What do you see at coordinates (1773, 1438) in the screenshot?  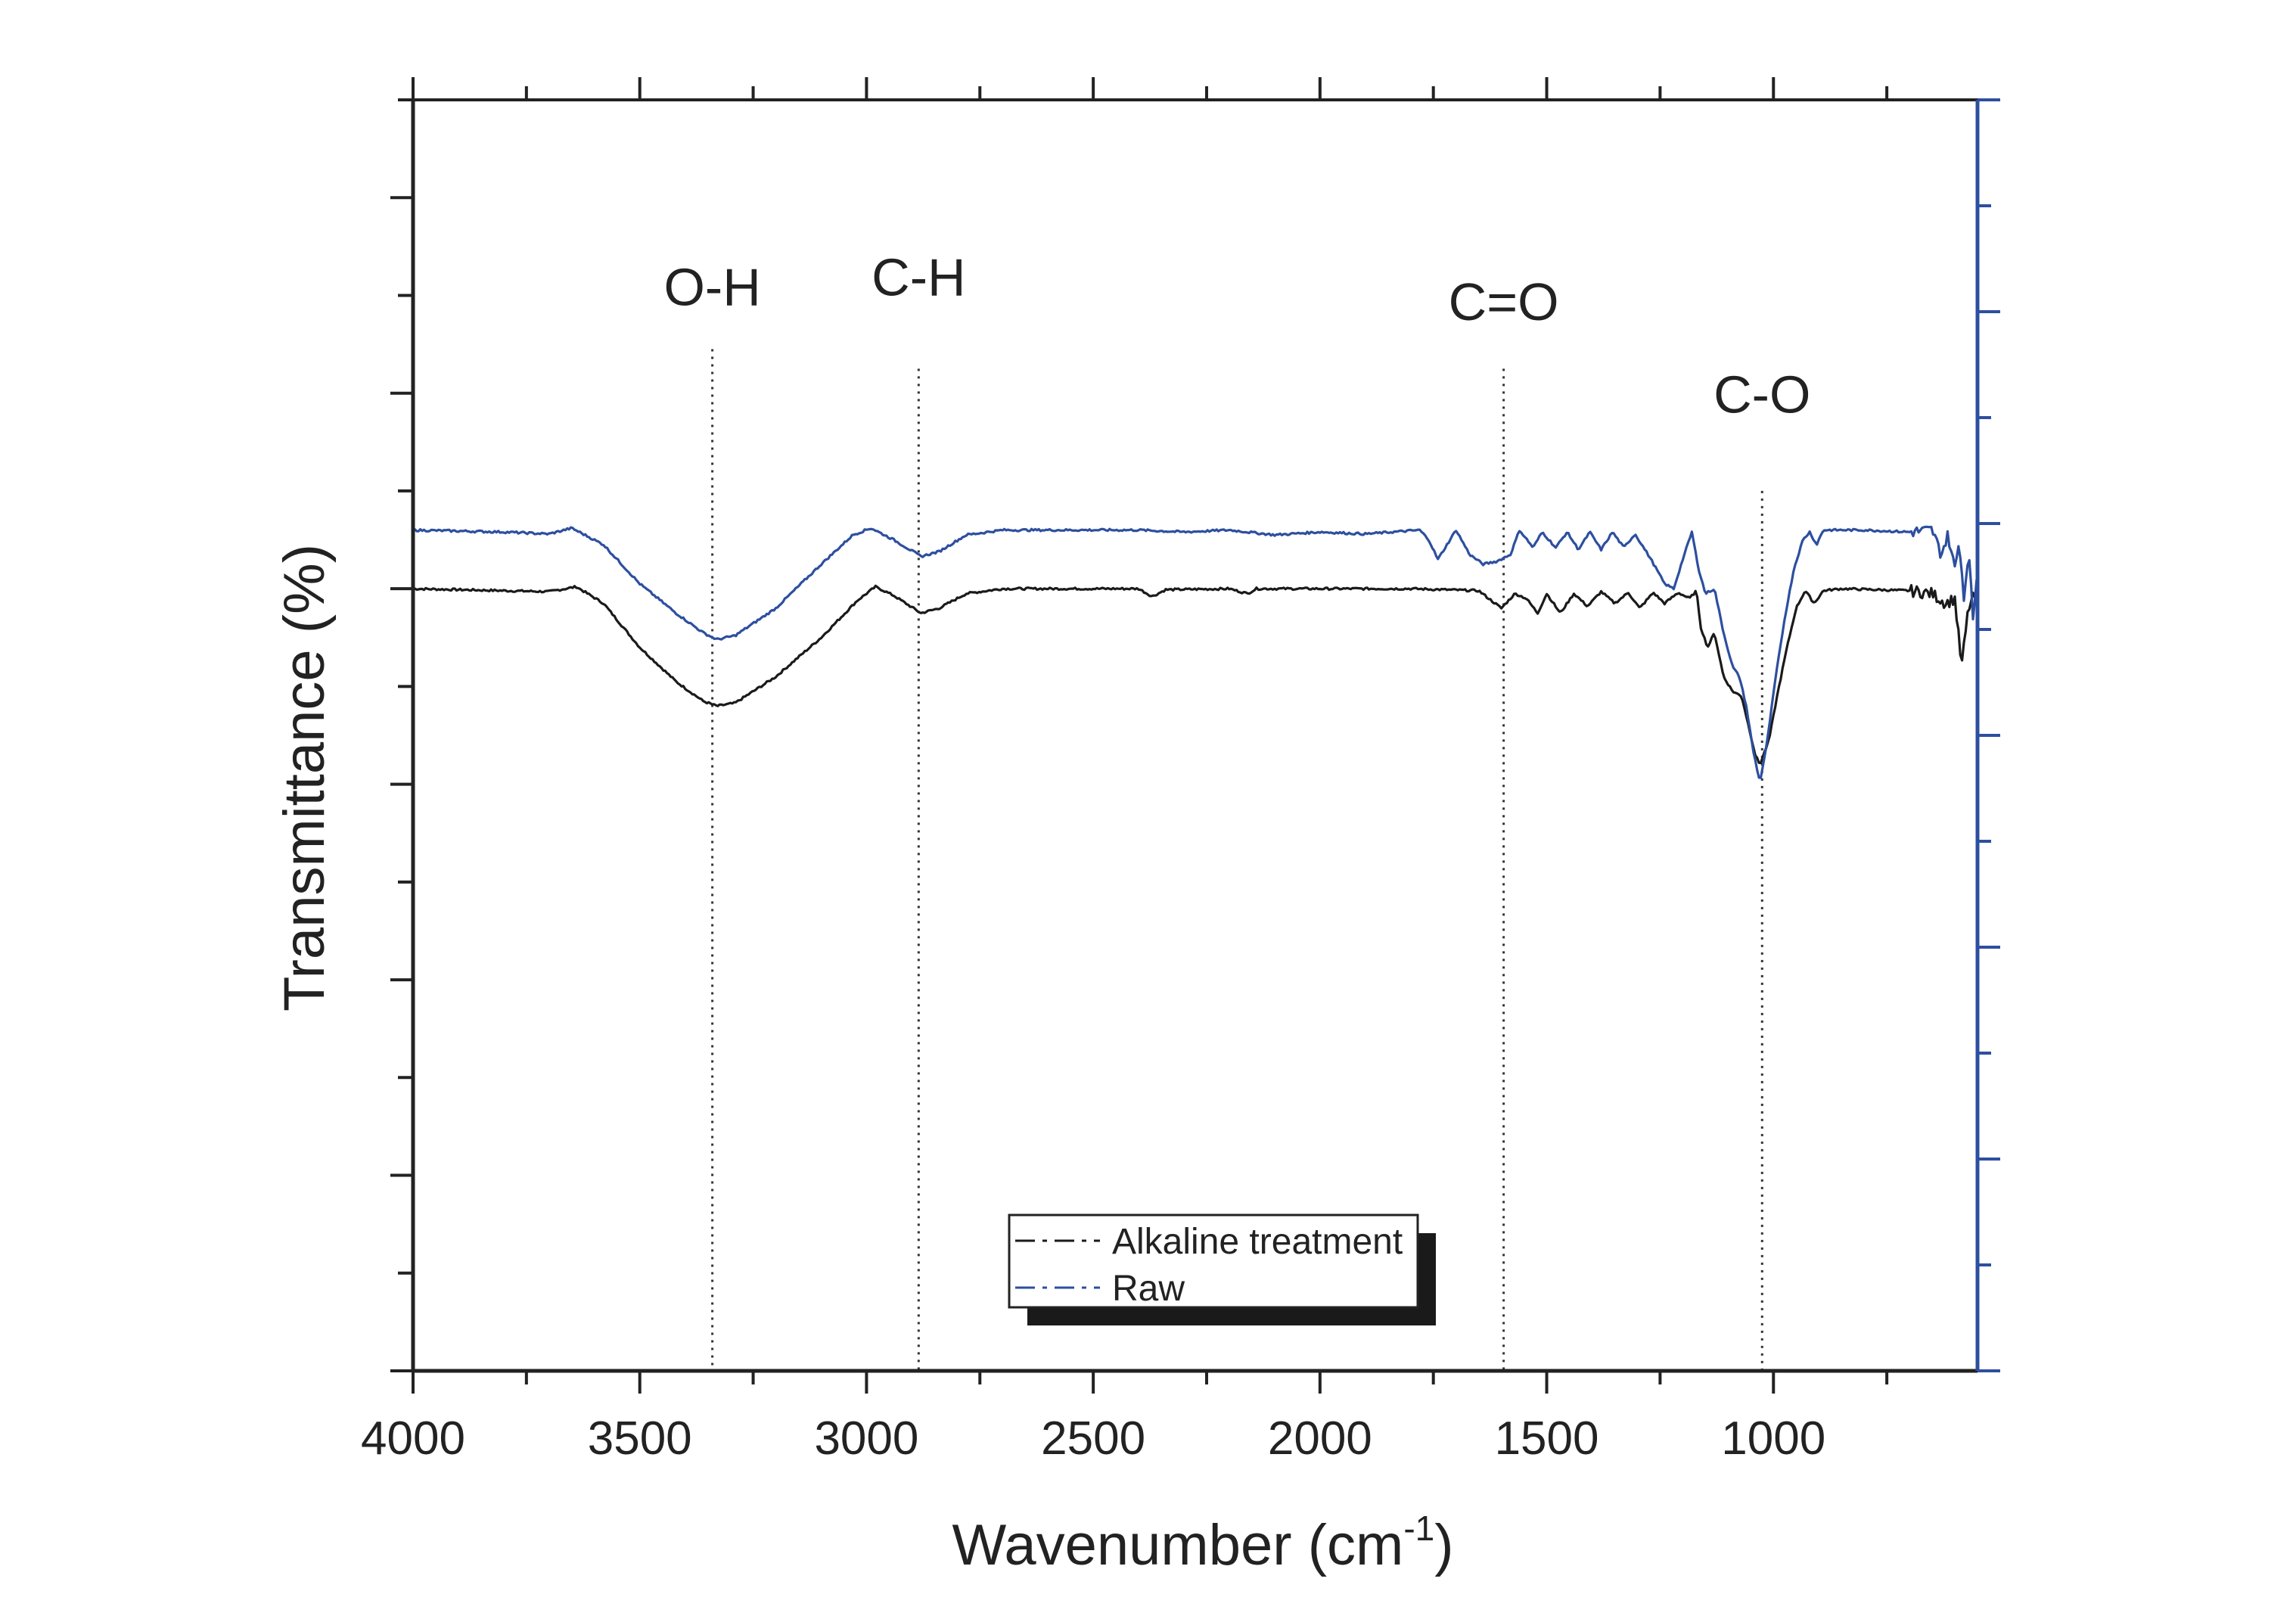 I see `x-tick-label: 1000` at bounding box center [1773, 1438].